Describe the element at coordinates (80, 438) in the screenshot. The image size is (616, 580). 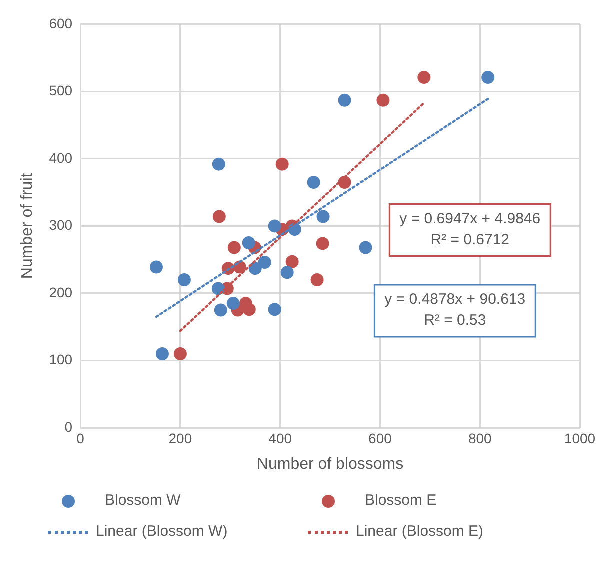
I see `x-tick-label: 0` at that location.